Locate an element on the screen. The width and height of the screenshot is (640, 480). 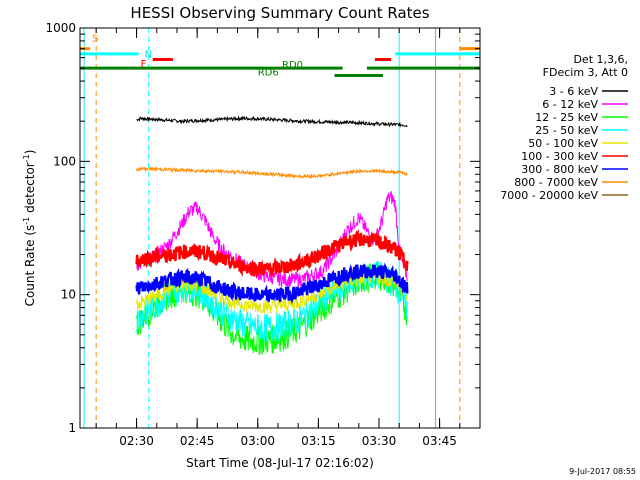
y-axis-label-mid: detector is located at coordinates (30, 189).